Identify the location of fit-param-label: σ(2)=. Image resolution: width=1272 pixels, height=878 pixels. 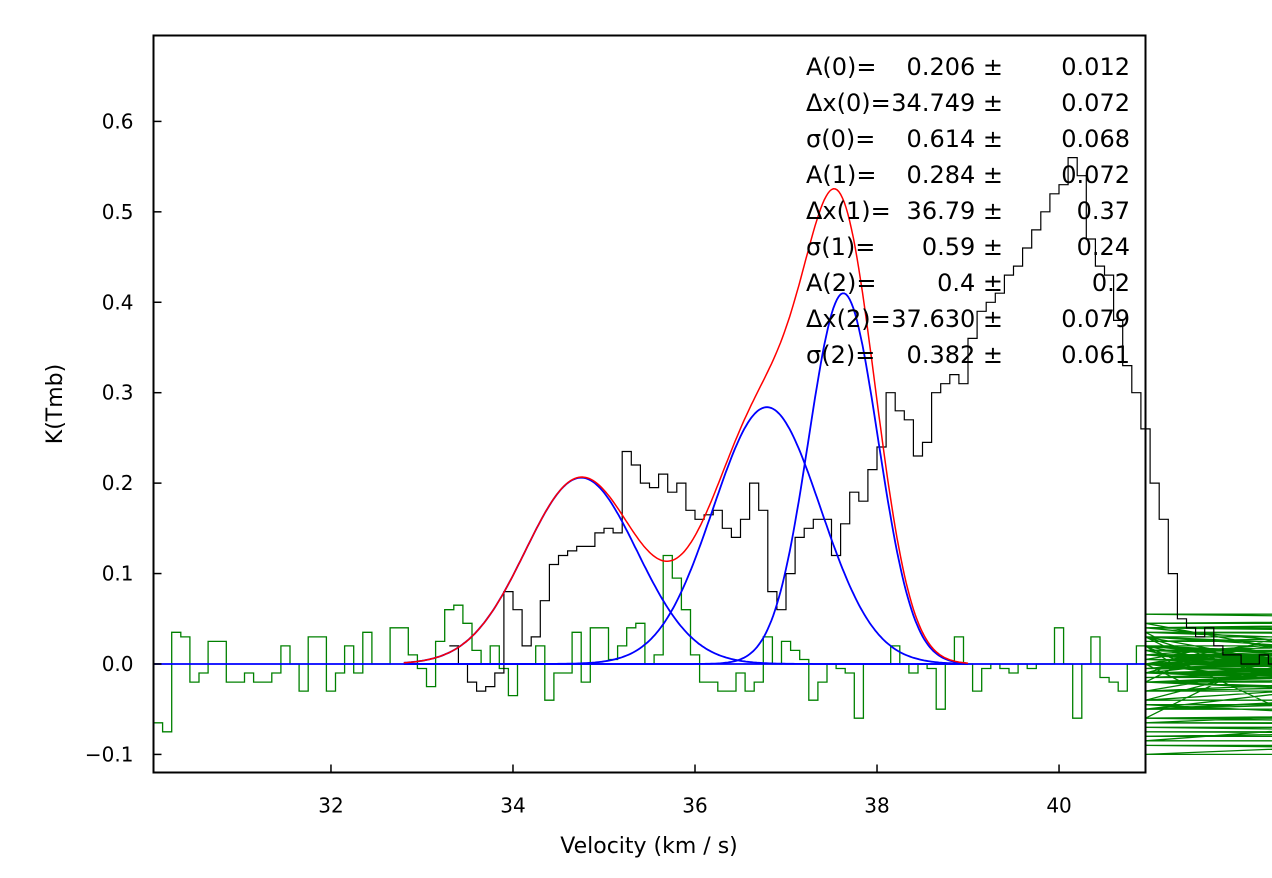
(840, 355).